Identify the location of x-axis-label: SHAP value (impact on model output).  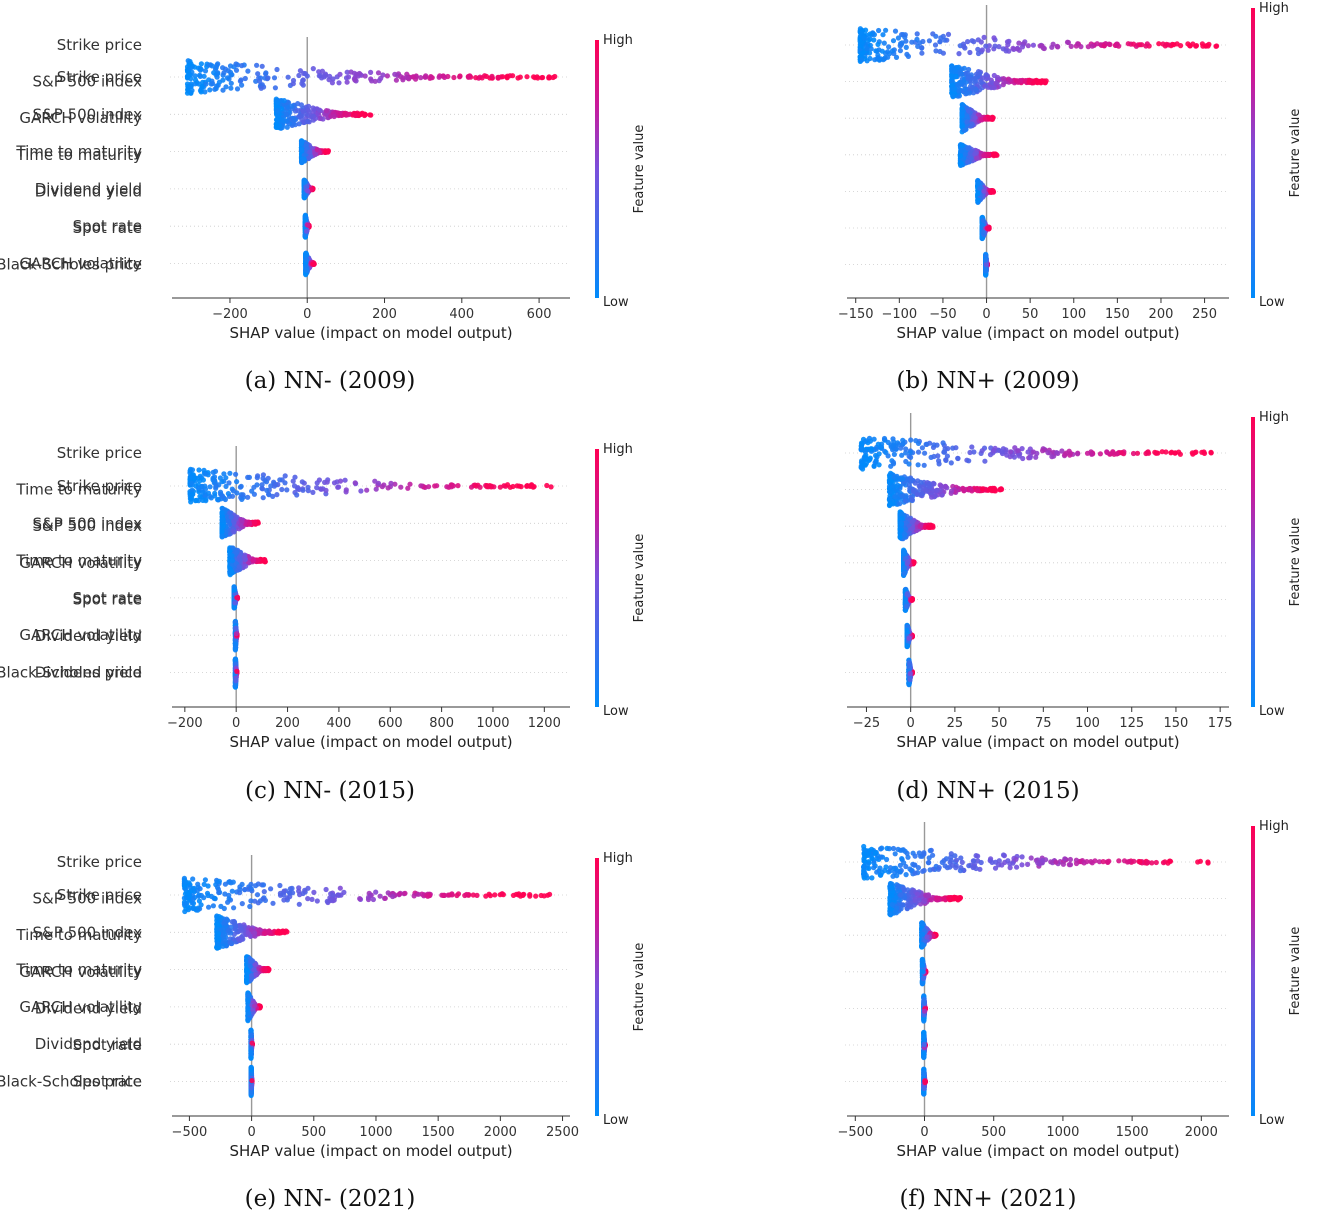
(370, 333).